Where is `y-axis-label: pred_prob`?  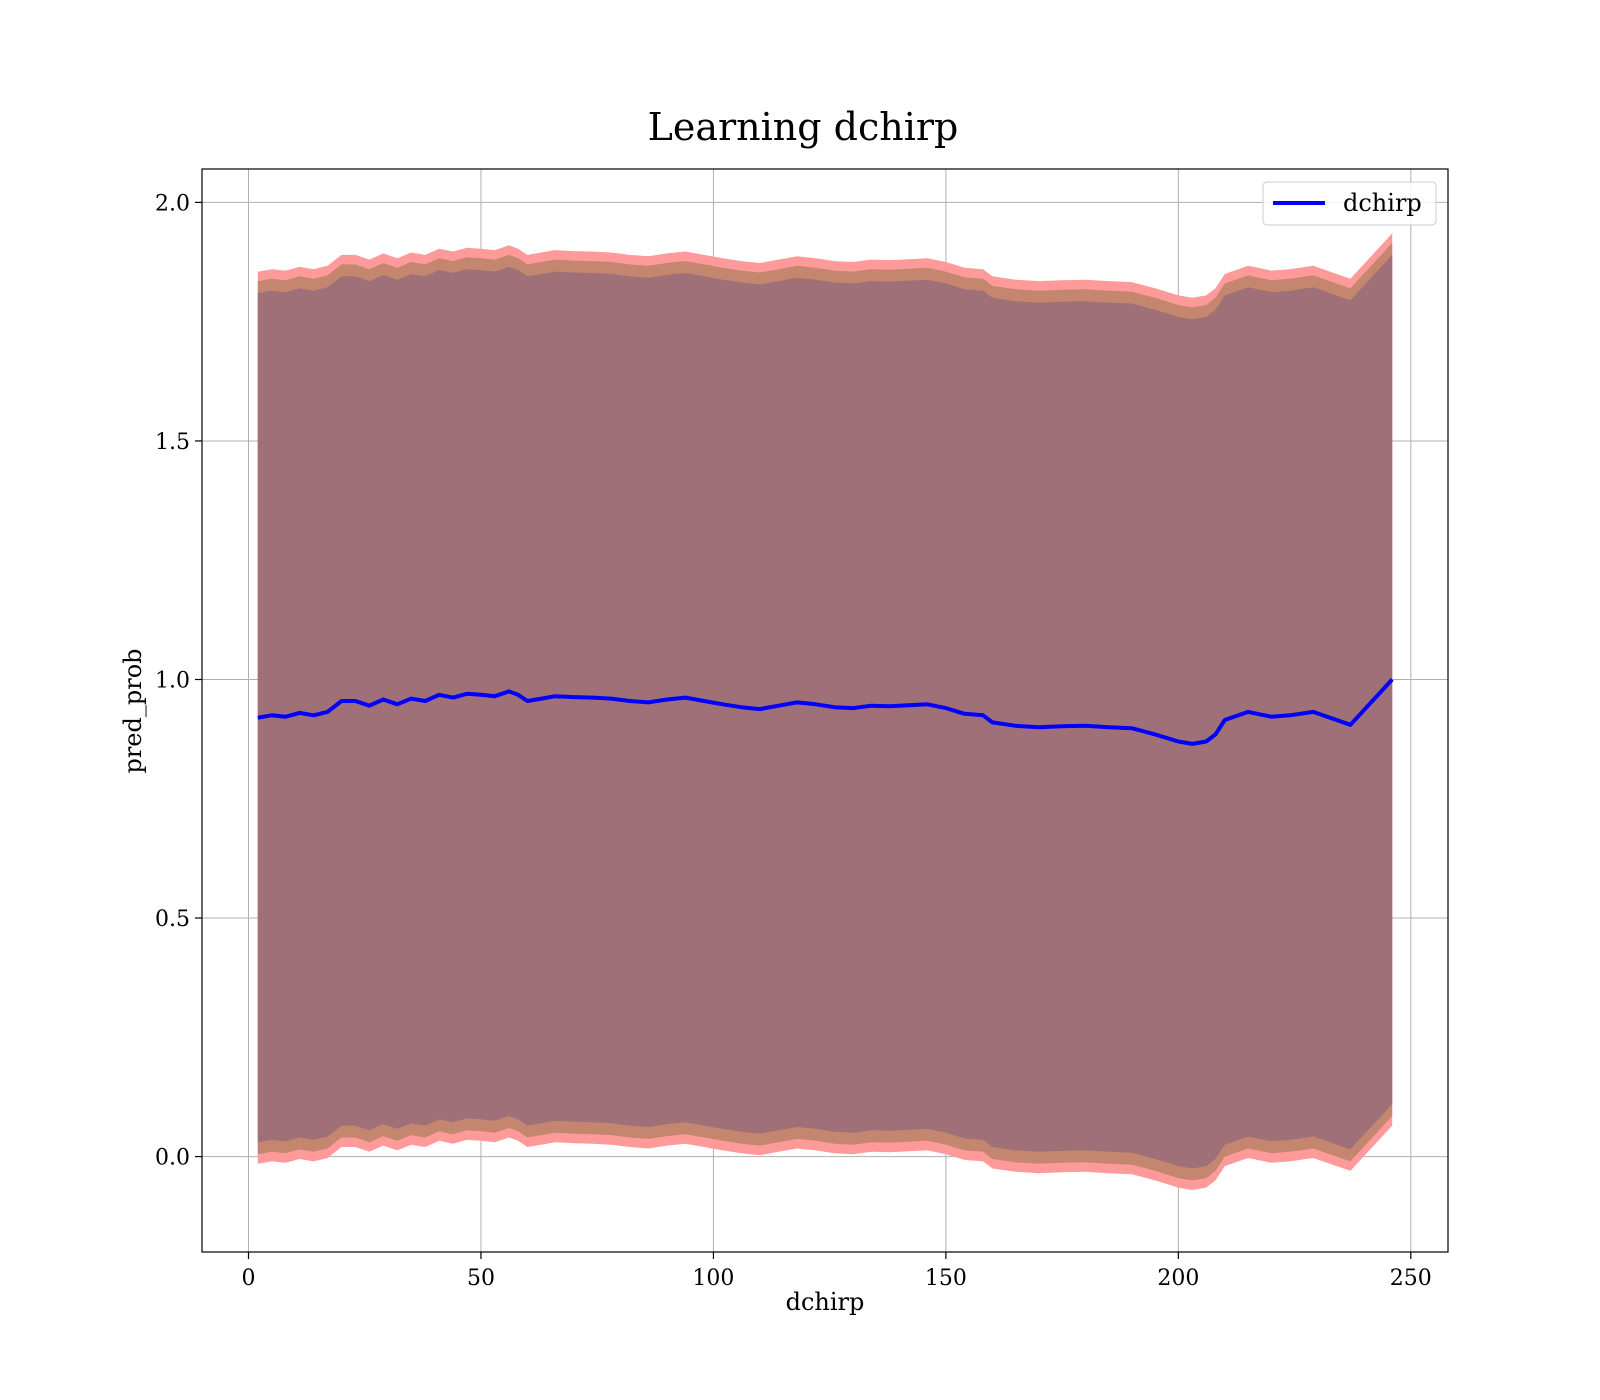 y-axis-label: pred_prob is located at coordinates (133, 710).